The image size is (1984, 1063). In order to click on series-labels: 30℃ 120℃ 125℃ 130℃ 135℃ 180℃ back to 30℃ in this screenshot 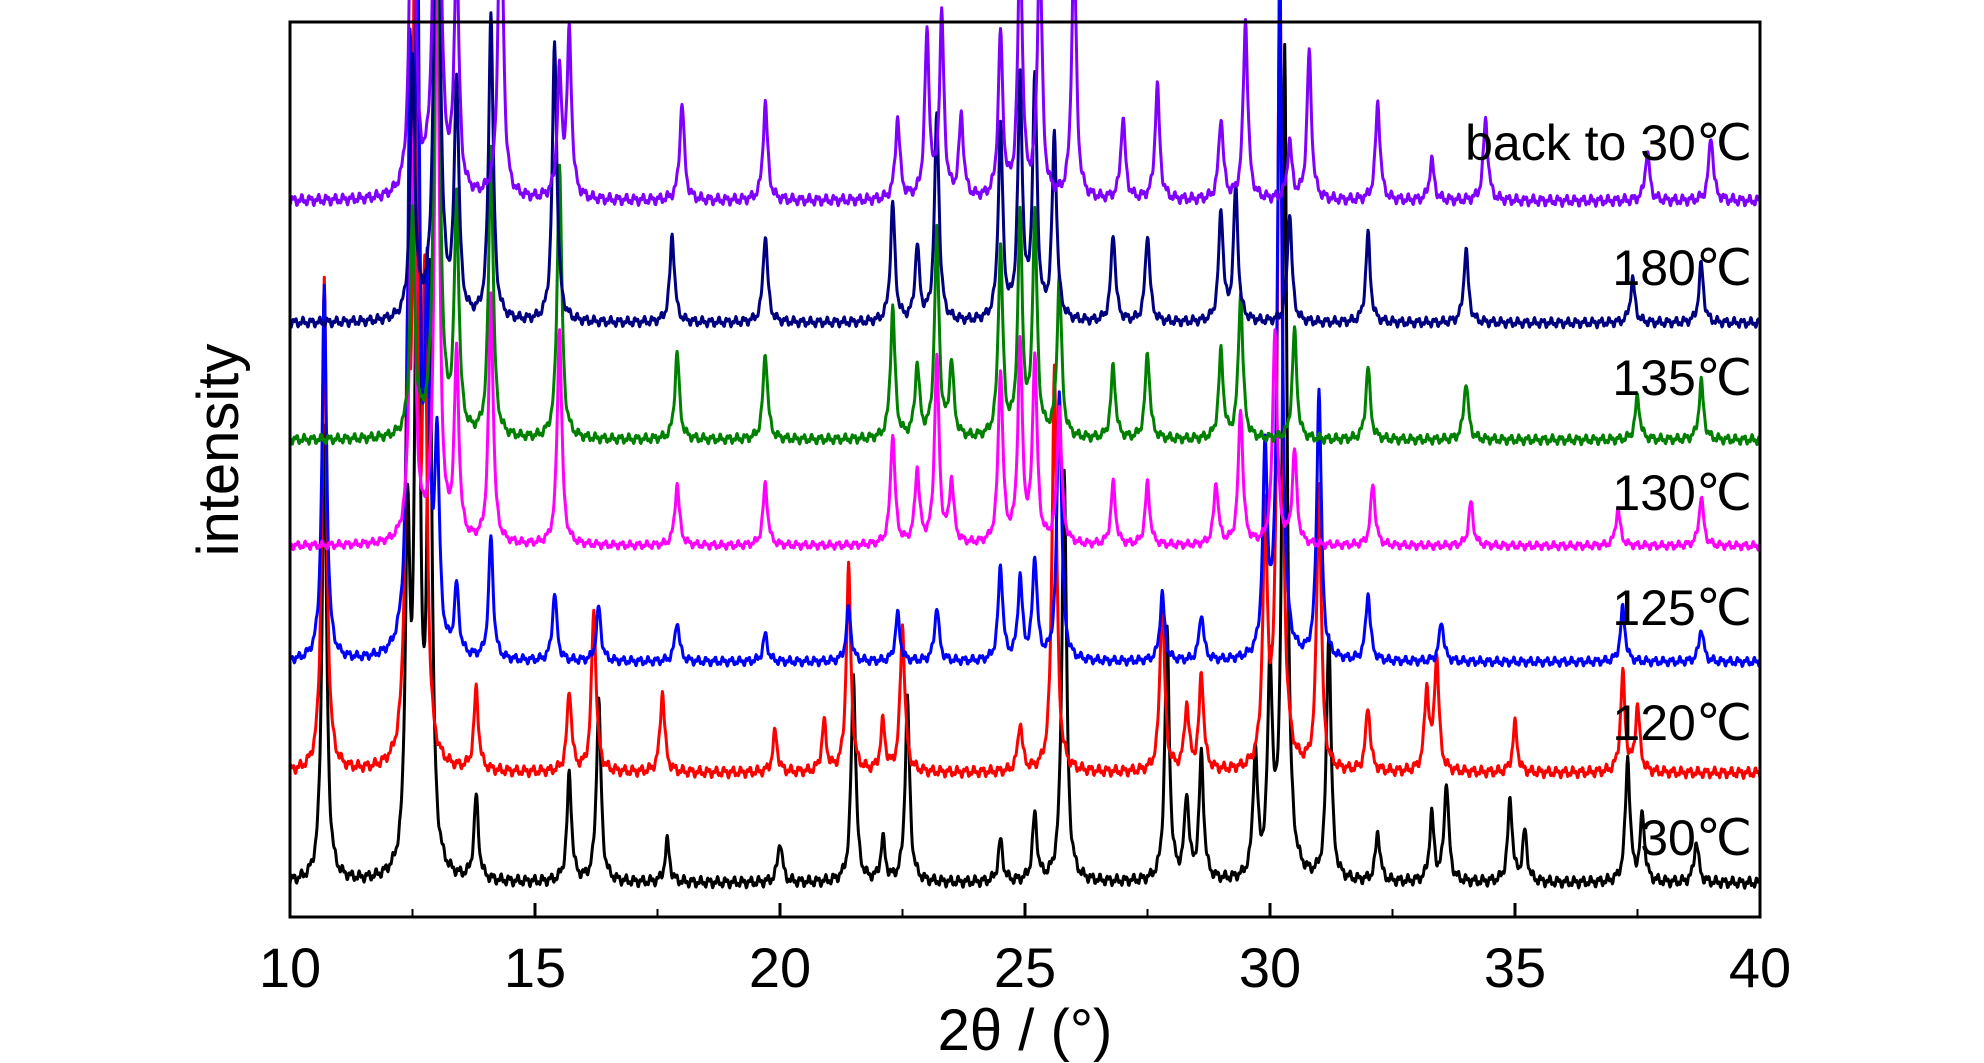, I will do `click(1608, 490)`.